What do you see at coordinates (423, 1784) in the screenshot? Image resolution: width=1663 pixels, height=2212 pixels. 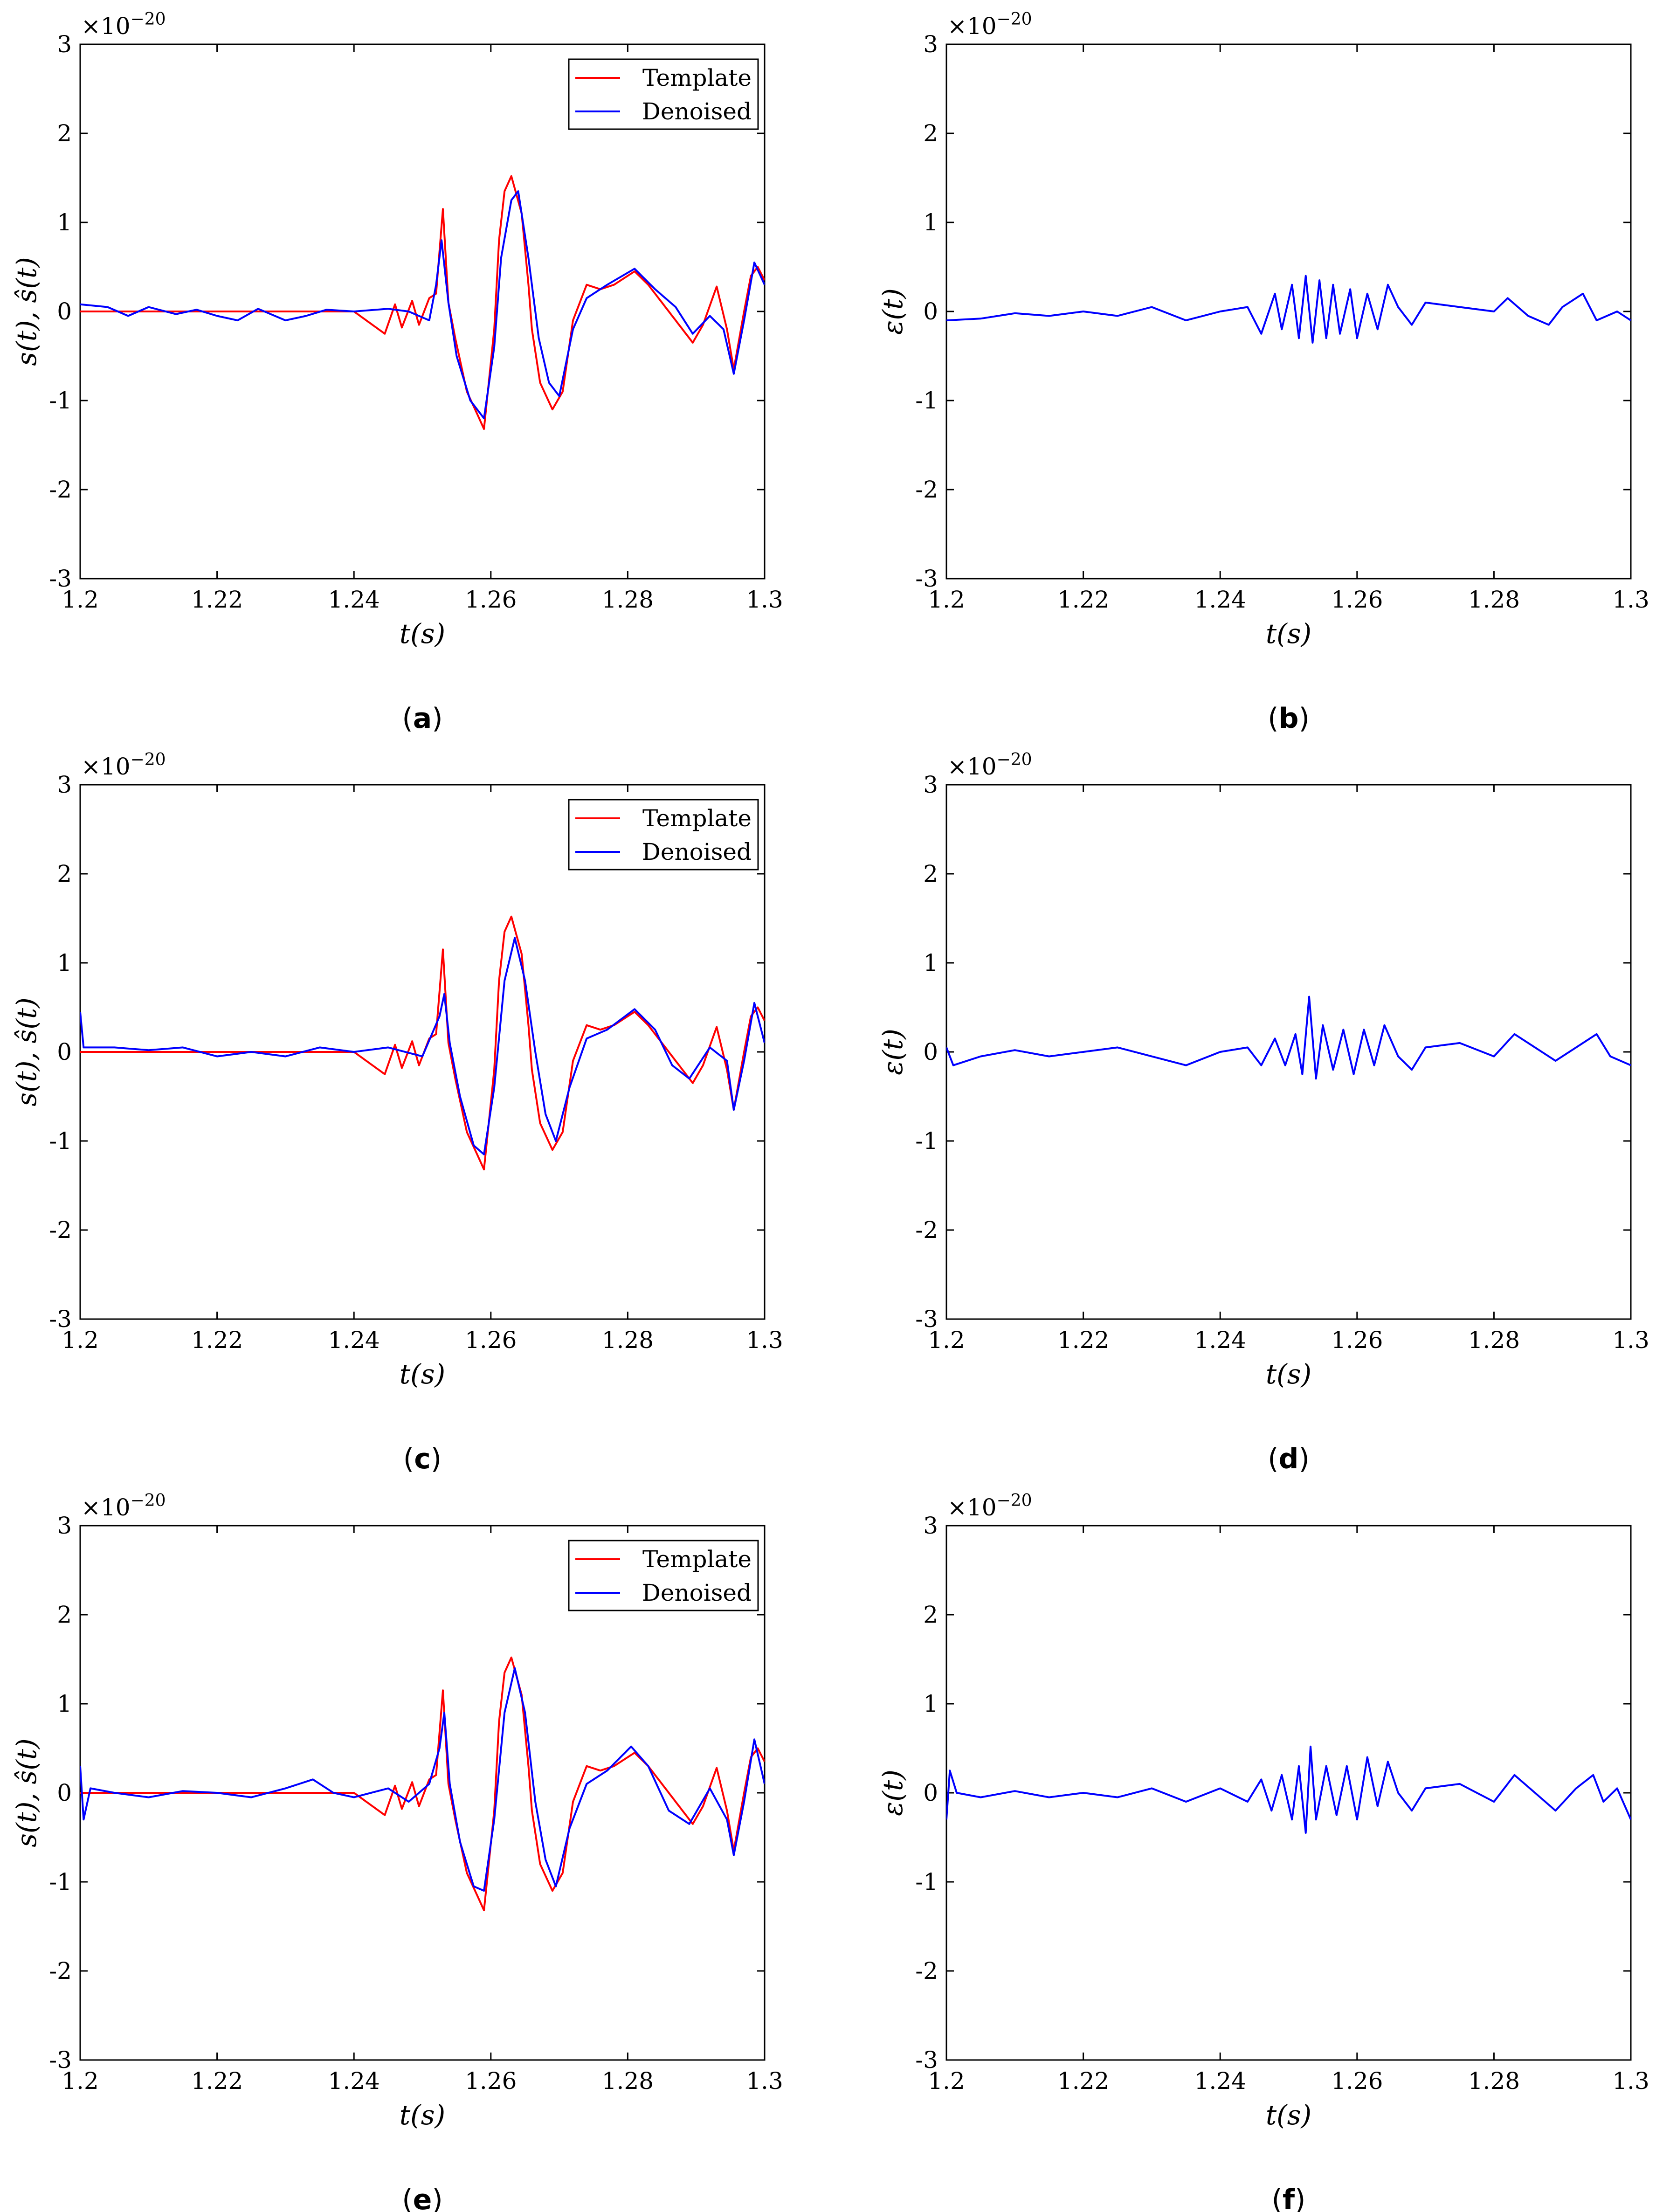 I see `series-line-template` at bounding box center [423, 1784].